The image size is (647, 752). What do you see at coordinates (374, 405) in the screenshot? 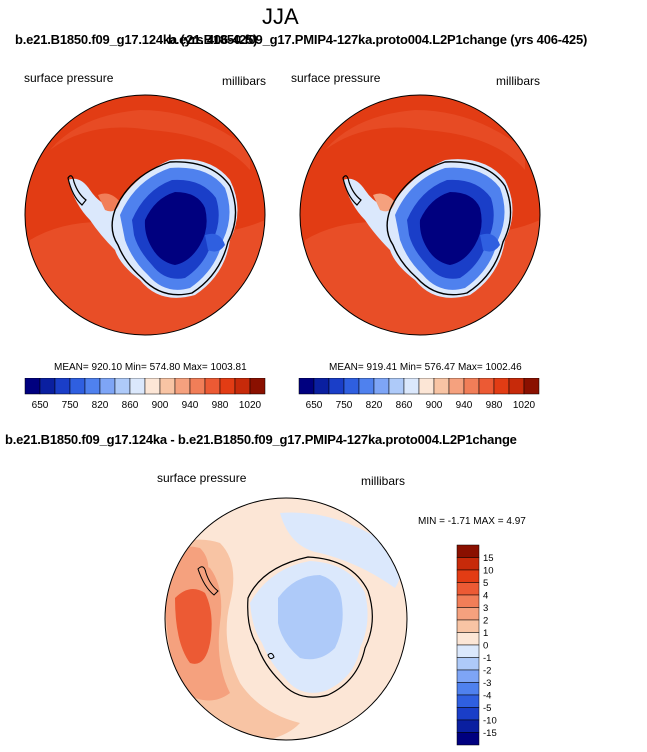
I see `right-colorbar-label: 820` at bounding box center [374, 405].